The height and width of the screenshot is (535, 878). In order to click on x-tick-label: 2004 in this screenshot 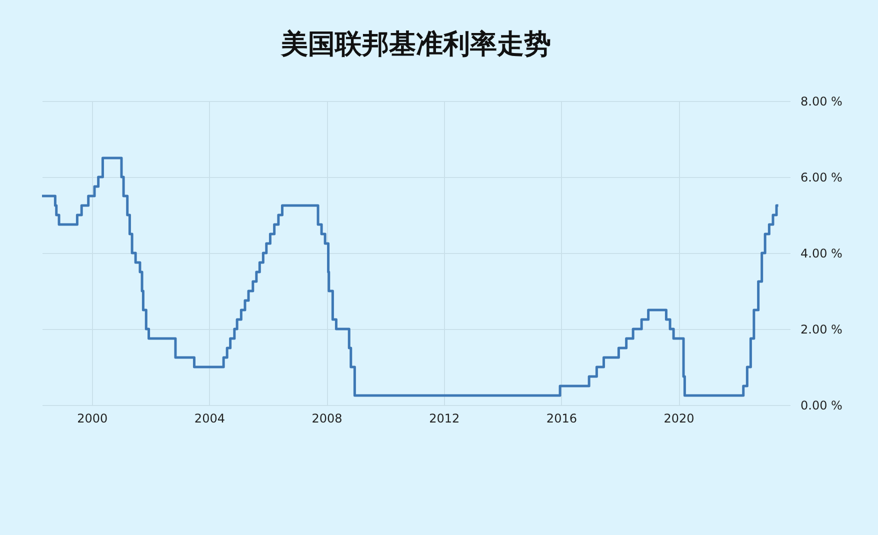, I will do `click(209, 419)`.